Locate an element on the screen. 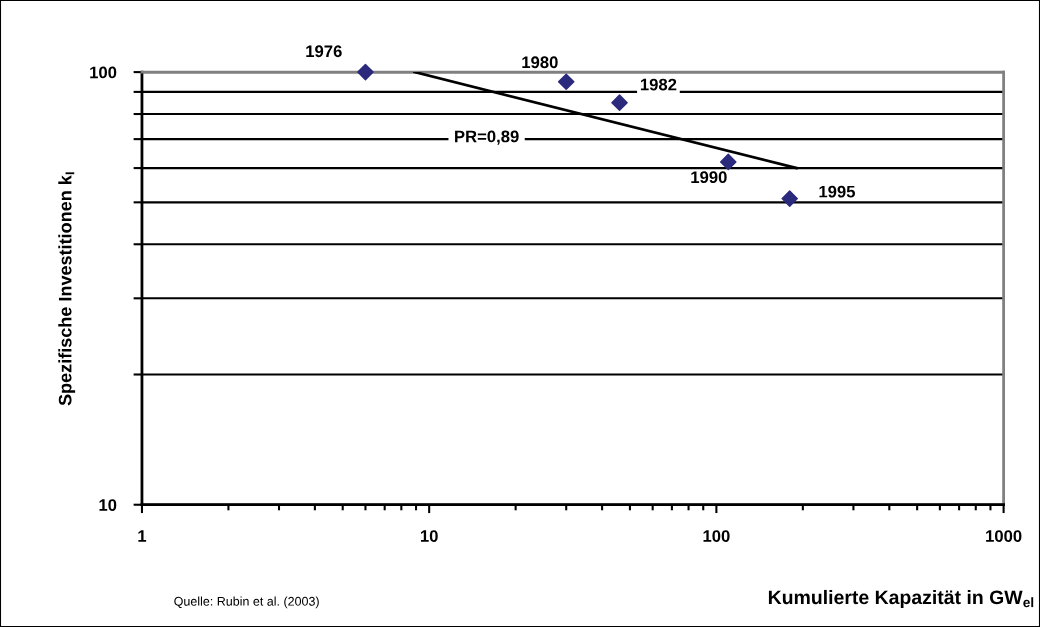  annotation: 1982 is located at coordinates (658, 84).